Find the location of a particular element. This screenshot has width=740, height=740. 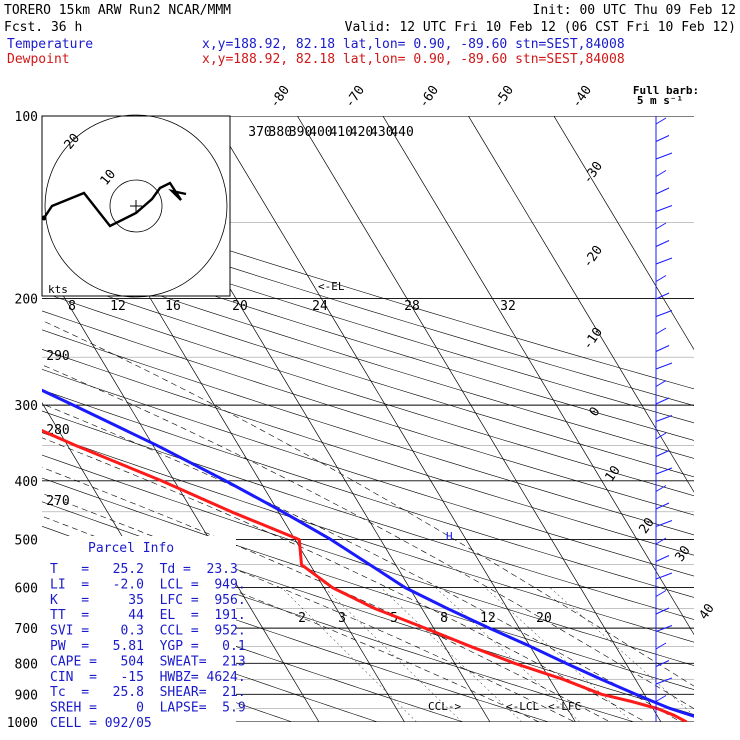

annotation: <-LCL is located at coordinates (522, 706).